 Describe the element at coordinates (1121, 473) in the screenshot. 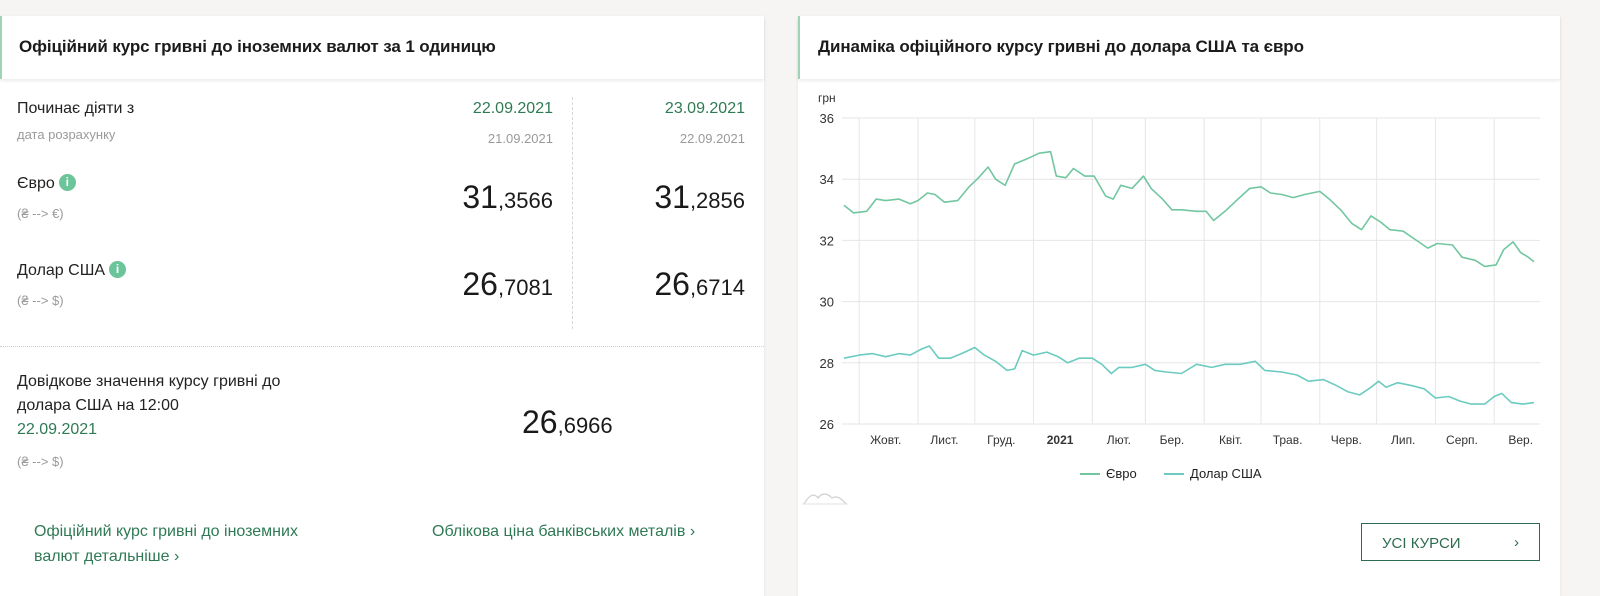

I see `legend-item: Євро` at that location.